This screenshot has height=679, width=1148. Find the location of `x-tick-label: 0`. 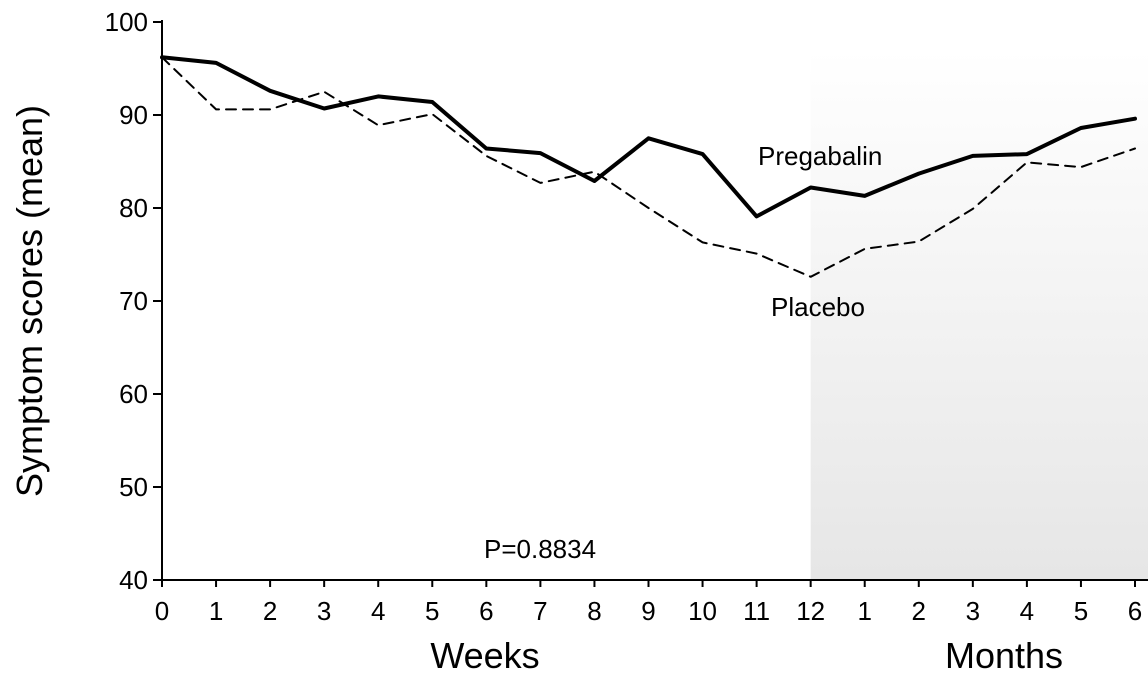

x-tick-label: 0 is located at coordinates (162, 611).